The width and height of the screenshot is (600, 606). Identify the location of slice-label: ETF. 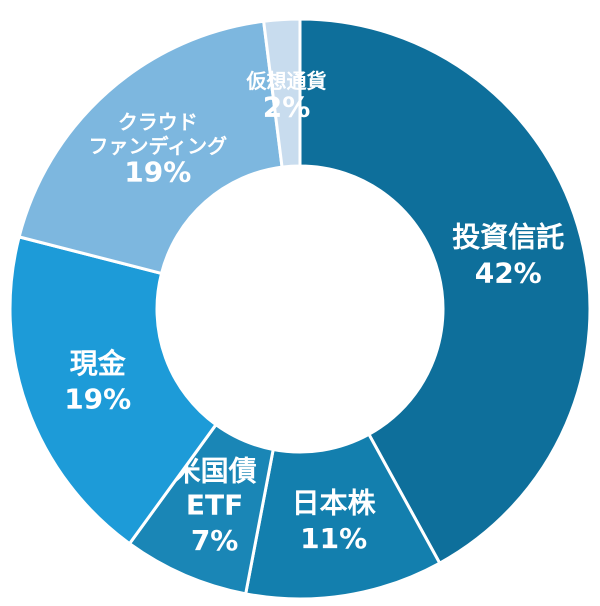
(214, 504).